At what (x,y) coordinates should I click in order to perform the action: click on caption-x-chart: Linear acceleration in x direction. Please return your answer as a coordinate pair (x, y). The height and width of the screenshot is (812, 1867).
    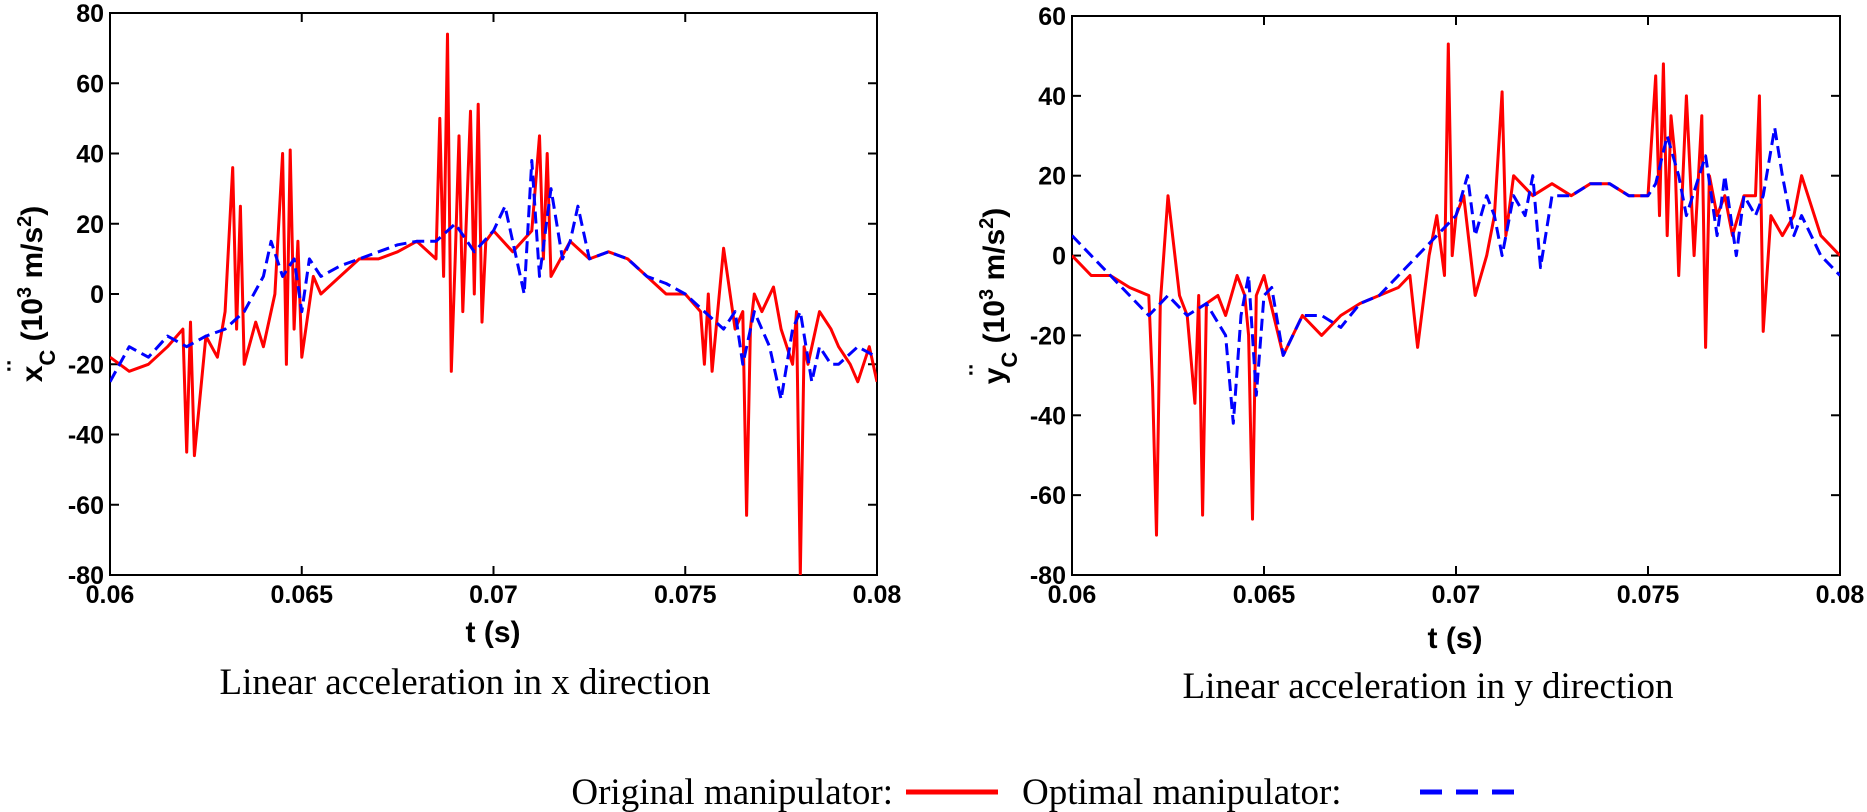
    Looking at the image, I should click on (464, 682).